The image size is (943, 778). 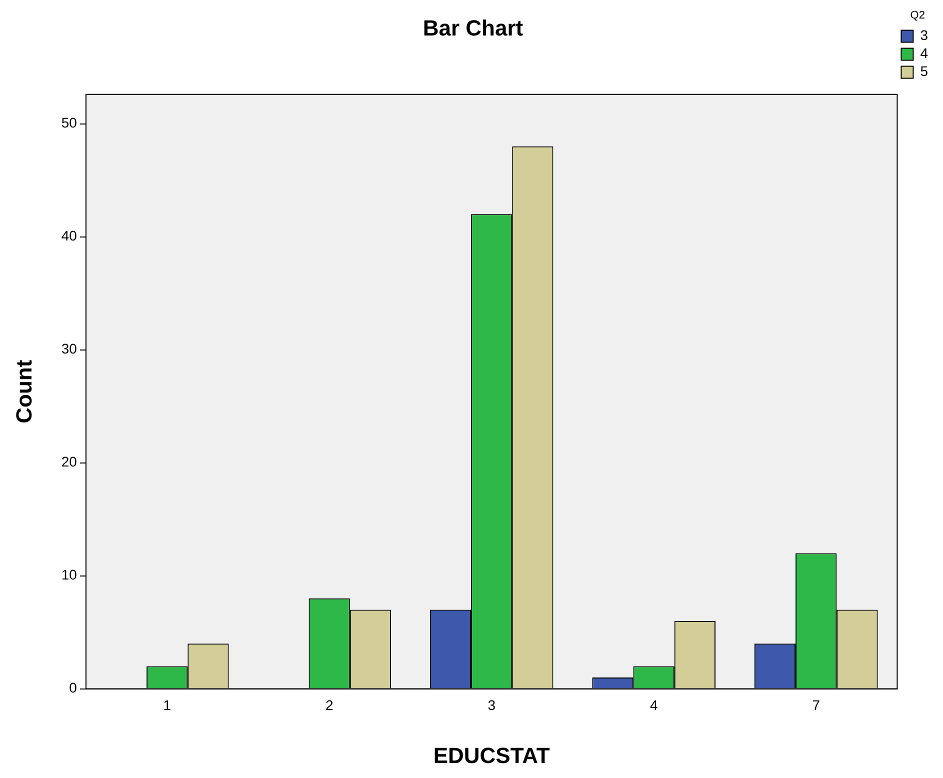 What do you see at coordinates (69, 122) in the screenshot?
I see `y-tick-label: 50` at bounding box center [69, 122].